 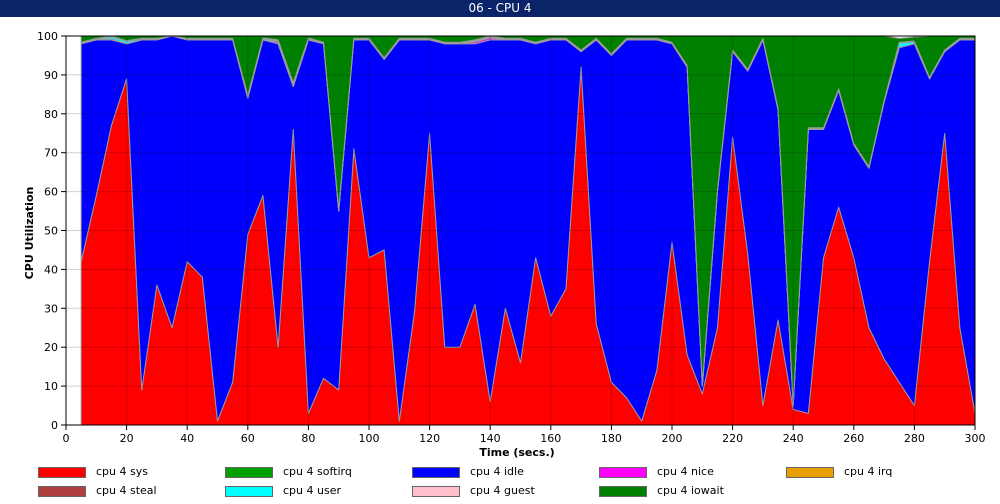 I want to click on legend-label: cpu 4 softirq, so click(x=317, y=471).